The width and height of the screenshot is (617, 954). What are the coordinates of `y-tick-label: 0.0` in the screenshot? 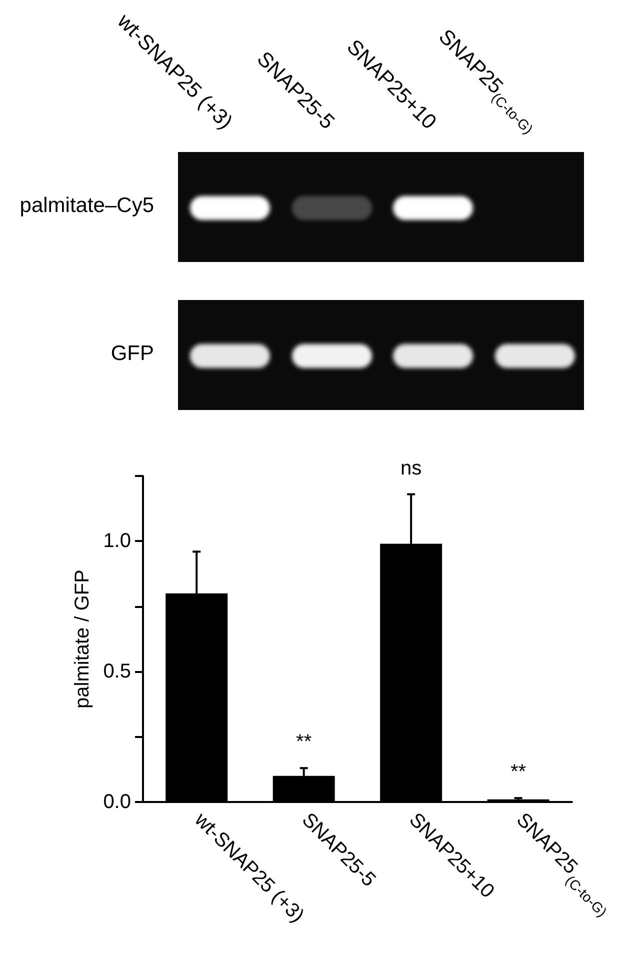 It's located at (117, 802).